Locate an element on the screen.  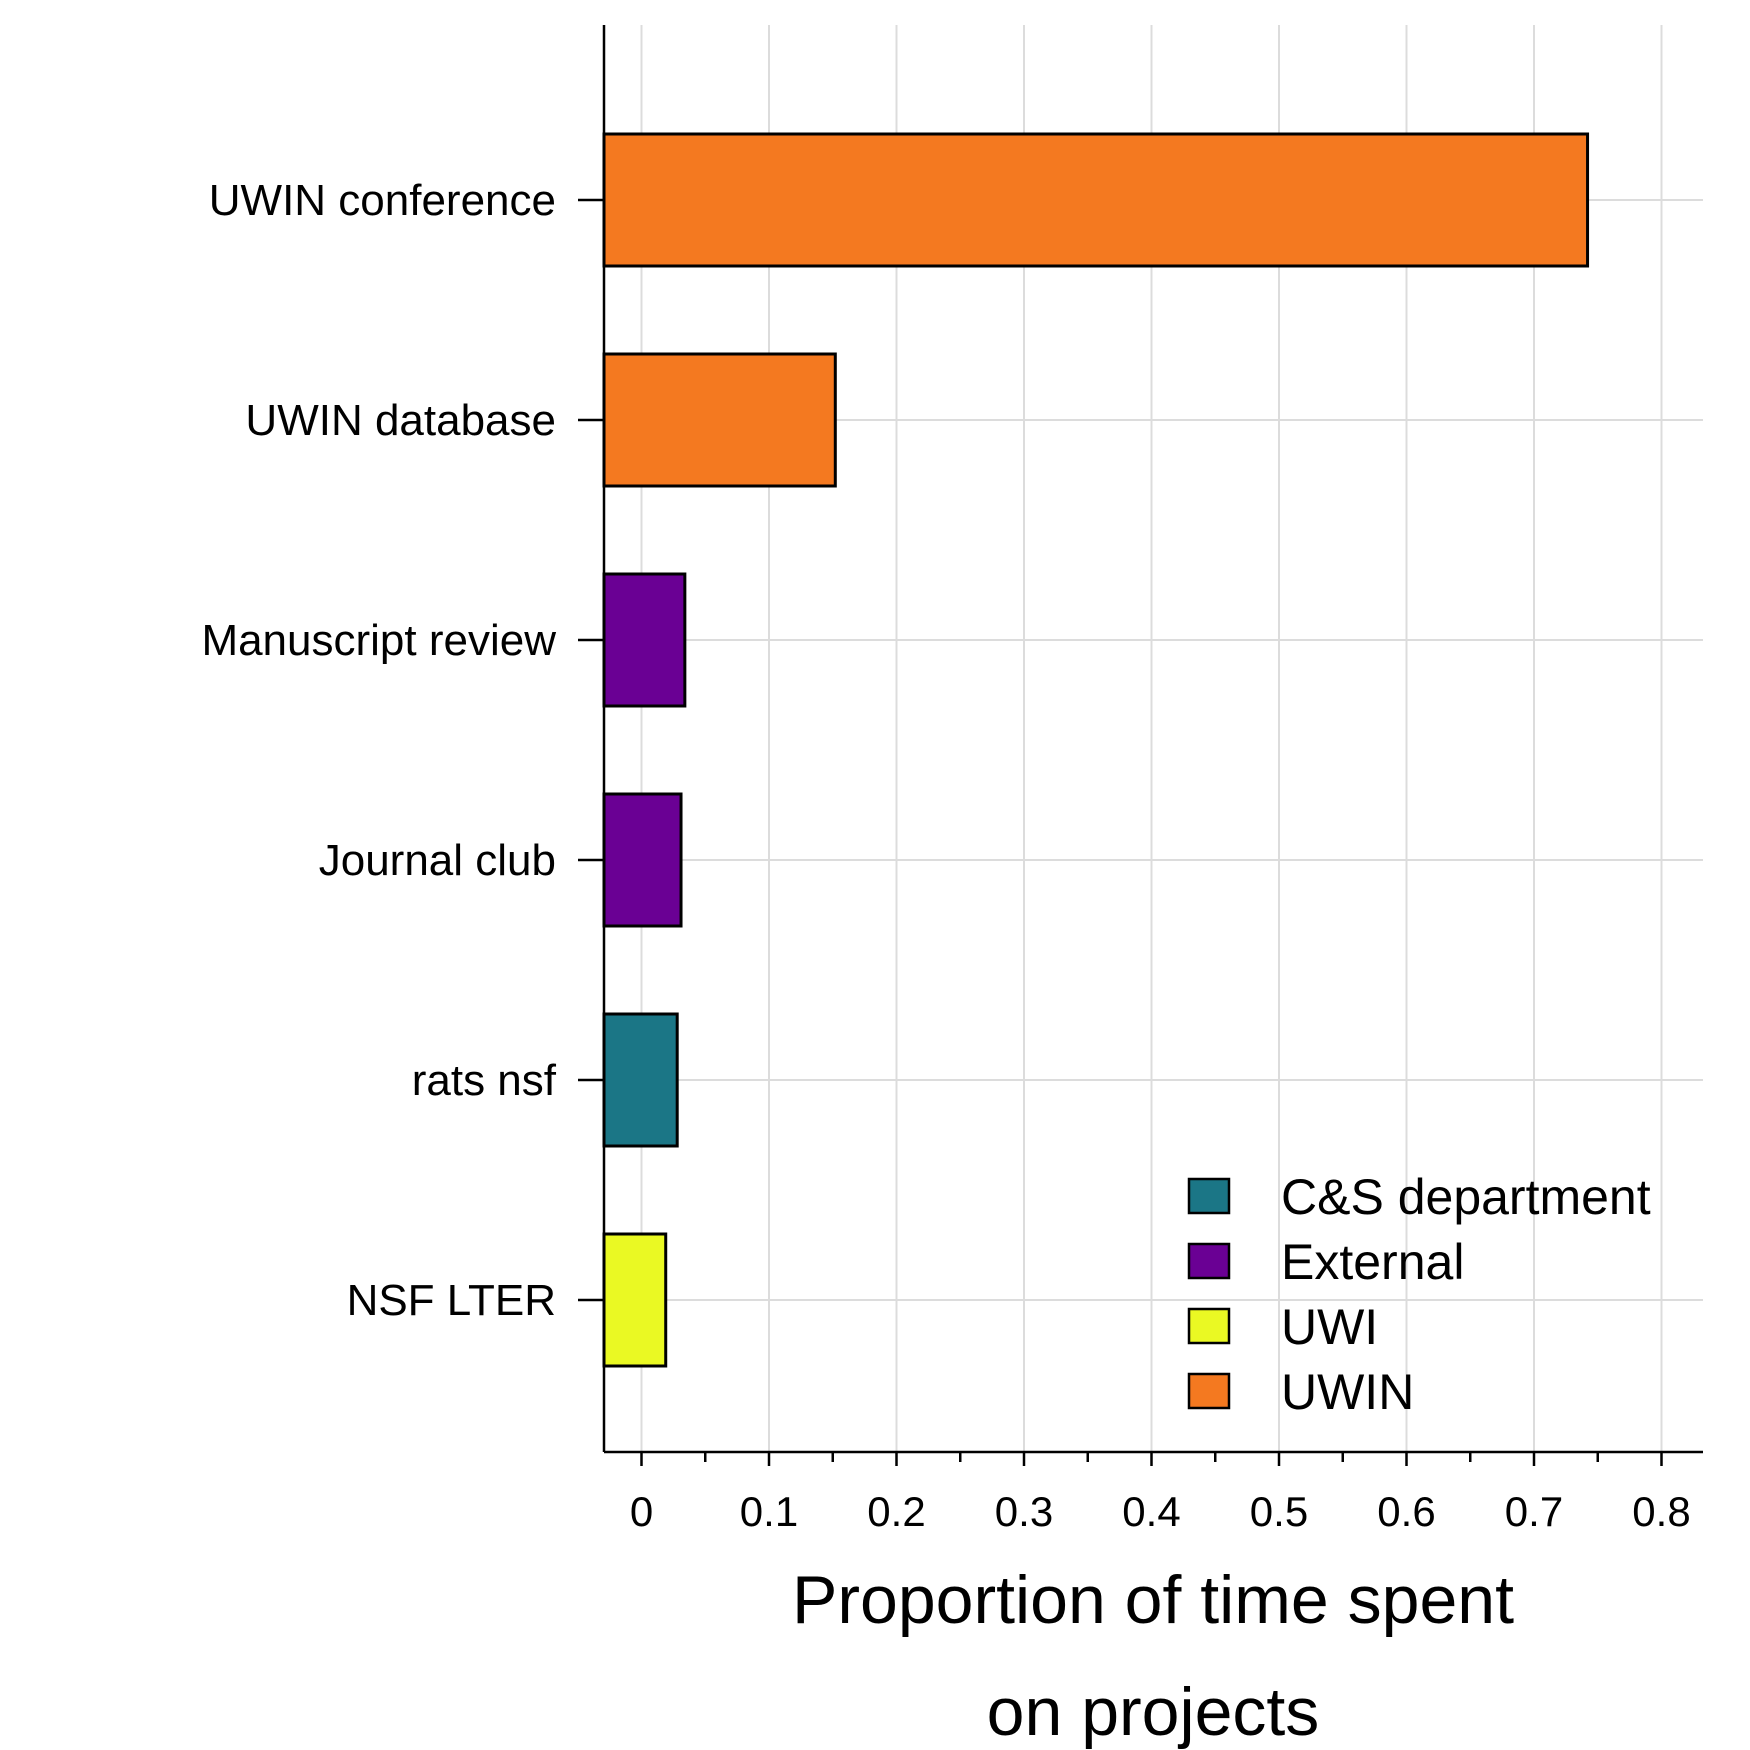
x-tick-label-1: 0.1 is located at coordinates (769, 1511).